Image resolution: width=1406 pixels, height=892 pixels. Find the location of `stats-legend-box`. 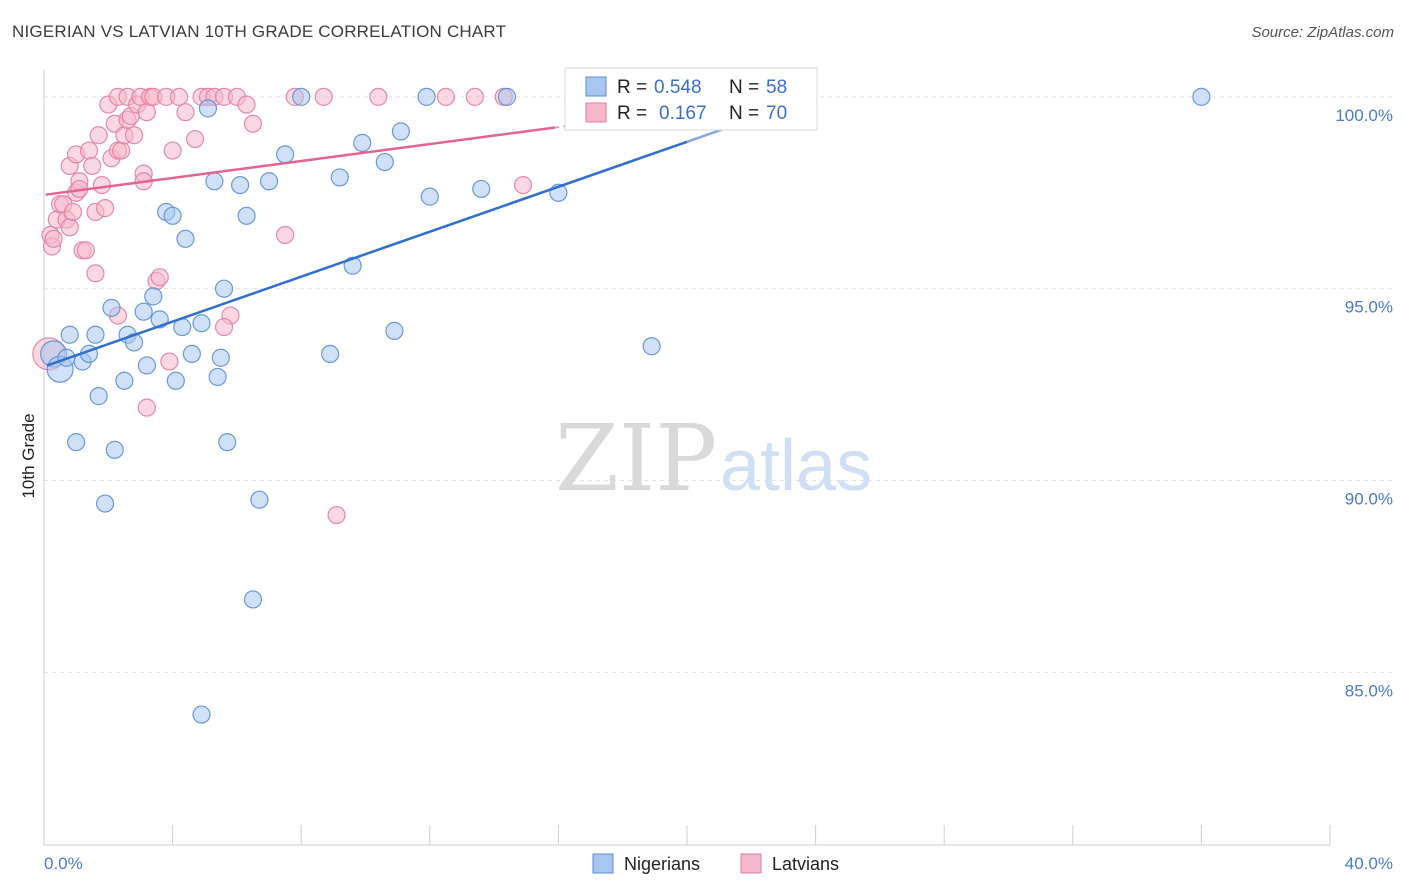

stats-legend-box is located at coordinates (691, 99).